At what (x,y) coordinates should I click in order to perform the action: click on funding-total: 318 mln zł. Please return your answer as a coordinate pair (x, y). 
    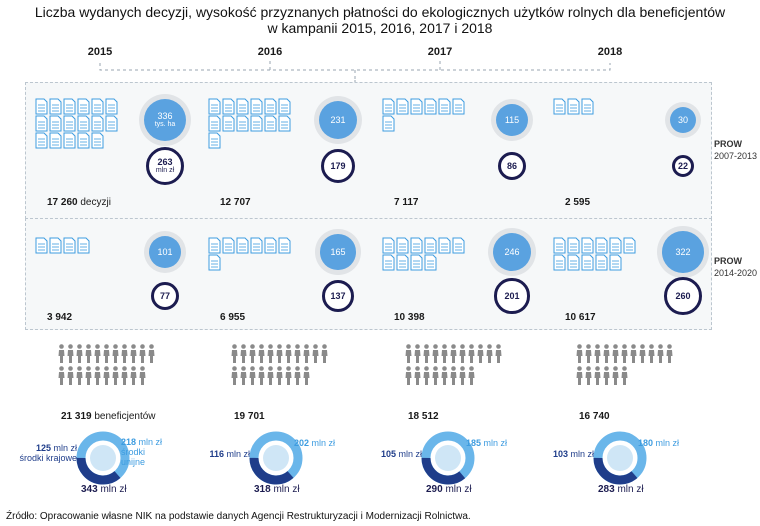
    Looking at the image, I should click on (277, 489).